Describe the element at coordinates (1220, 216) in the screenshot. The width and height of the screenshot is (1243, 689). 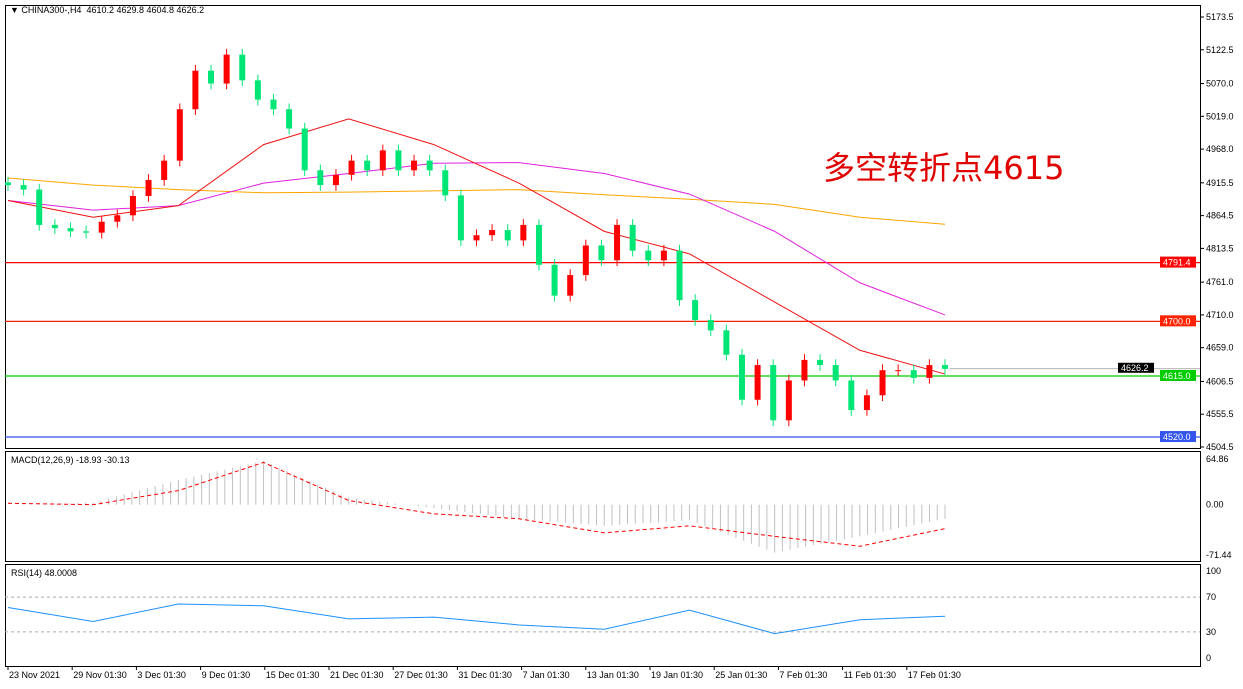
I see `price-tick-label: 4864.5` at that location.